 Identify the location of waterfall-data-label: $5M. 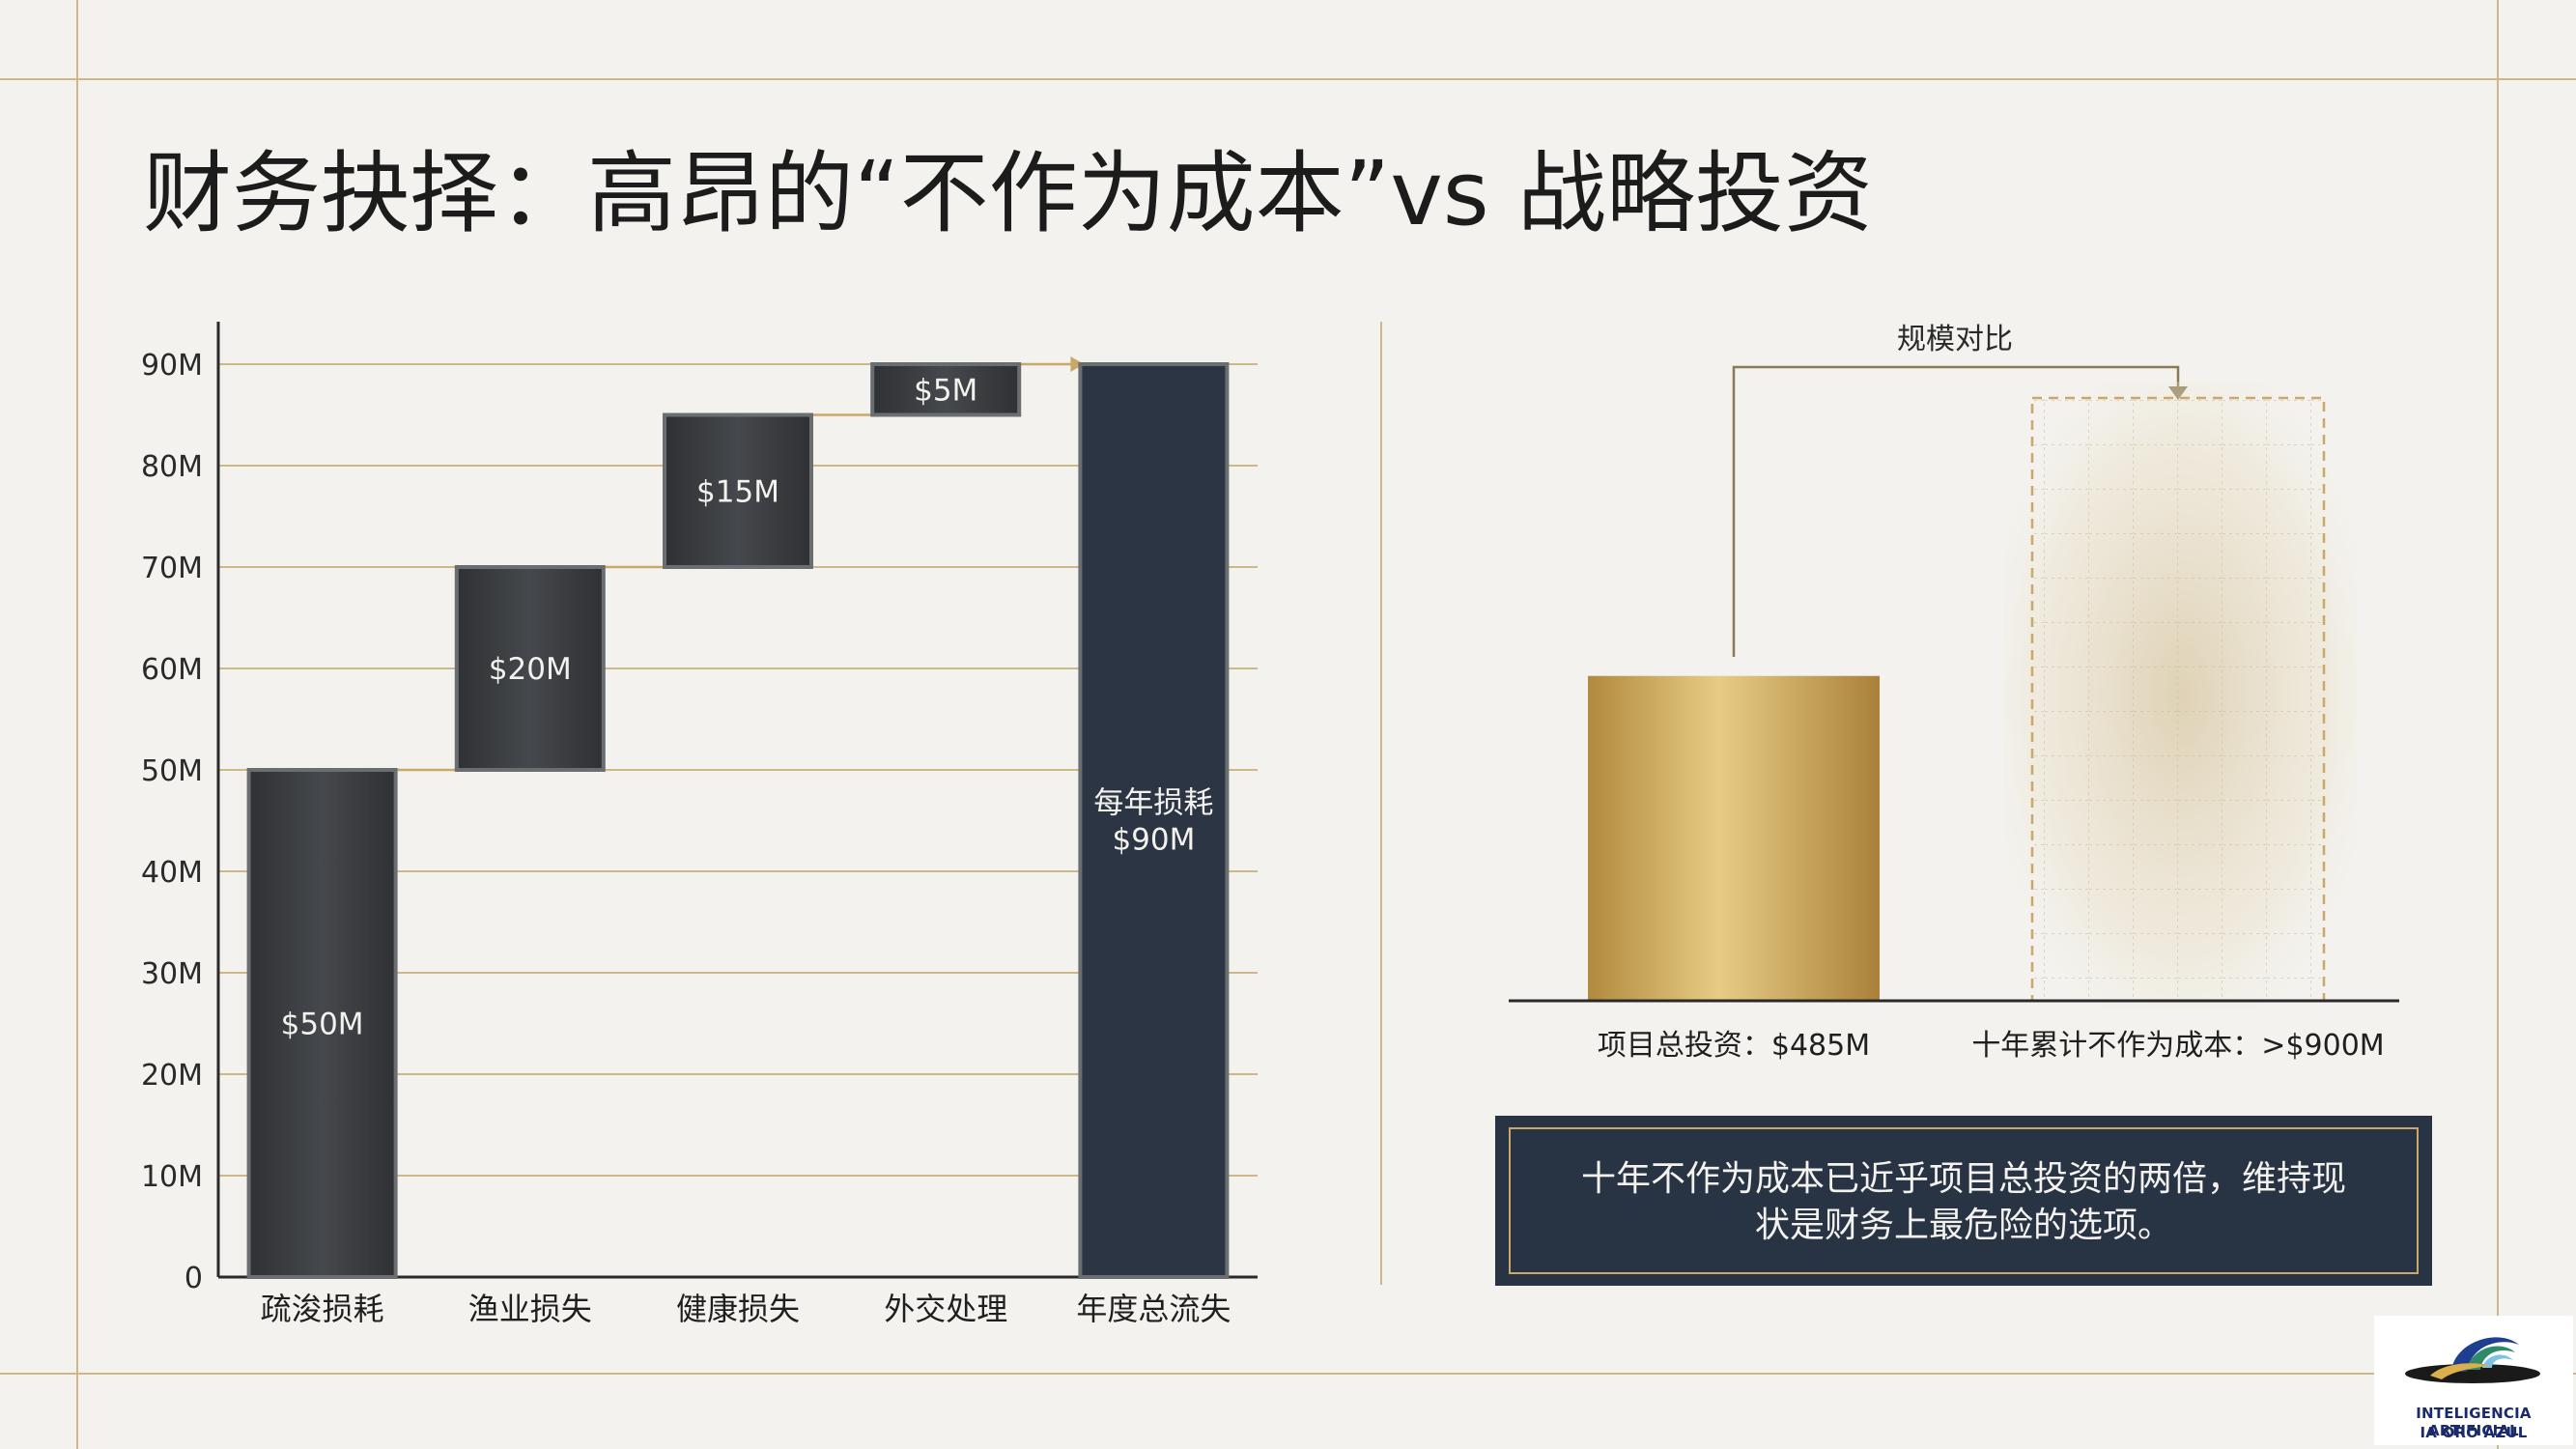
(945, 390).